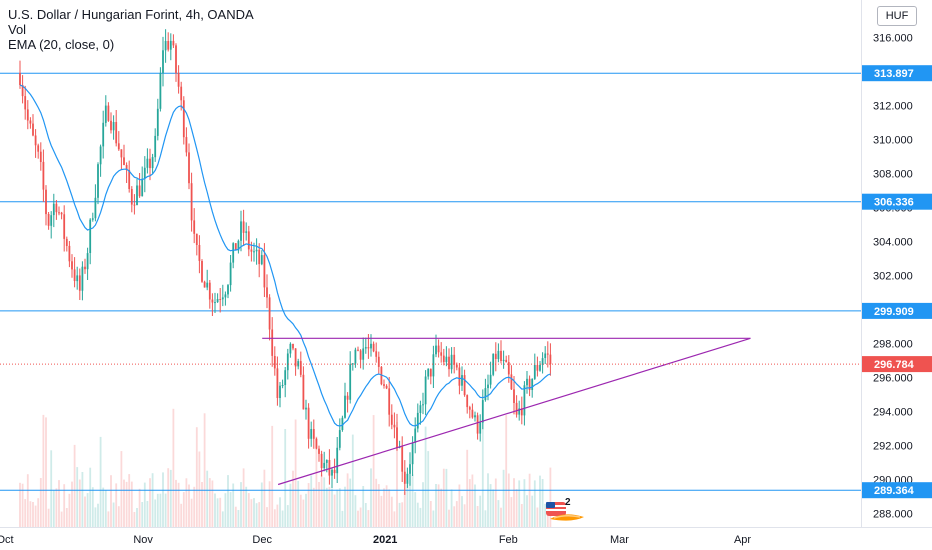 This screenshot has width=932, height=550. What do you see at coordinates (894, 491) in the screenshot?
I see `price-tag-label: 289.364` at bounding box center [894, 491].